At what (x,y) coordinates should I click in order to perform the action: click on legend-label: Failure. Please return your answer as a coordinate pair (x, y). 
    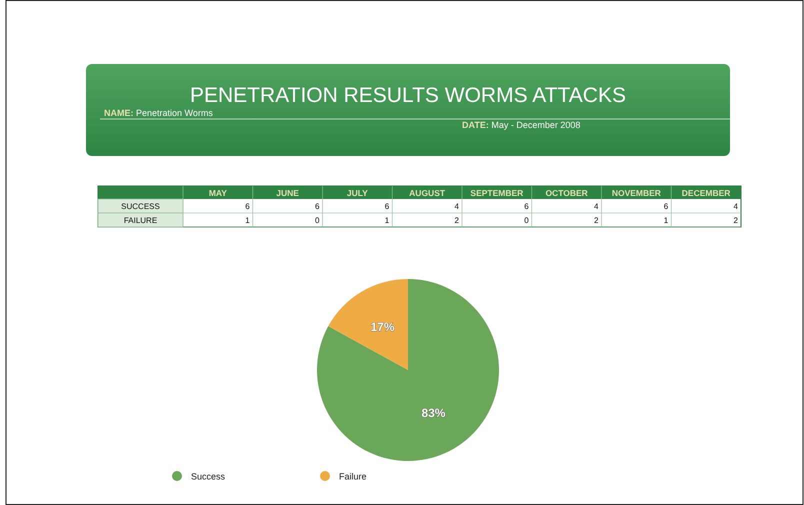
    Looking at the image, I should click on (353, 477).